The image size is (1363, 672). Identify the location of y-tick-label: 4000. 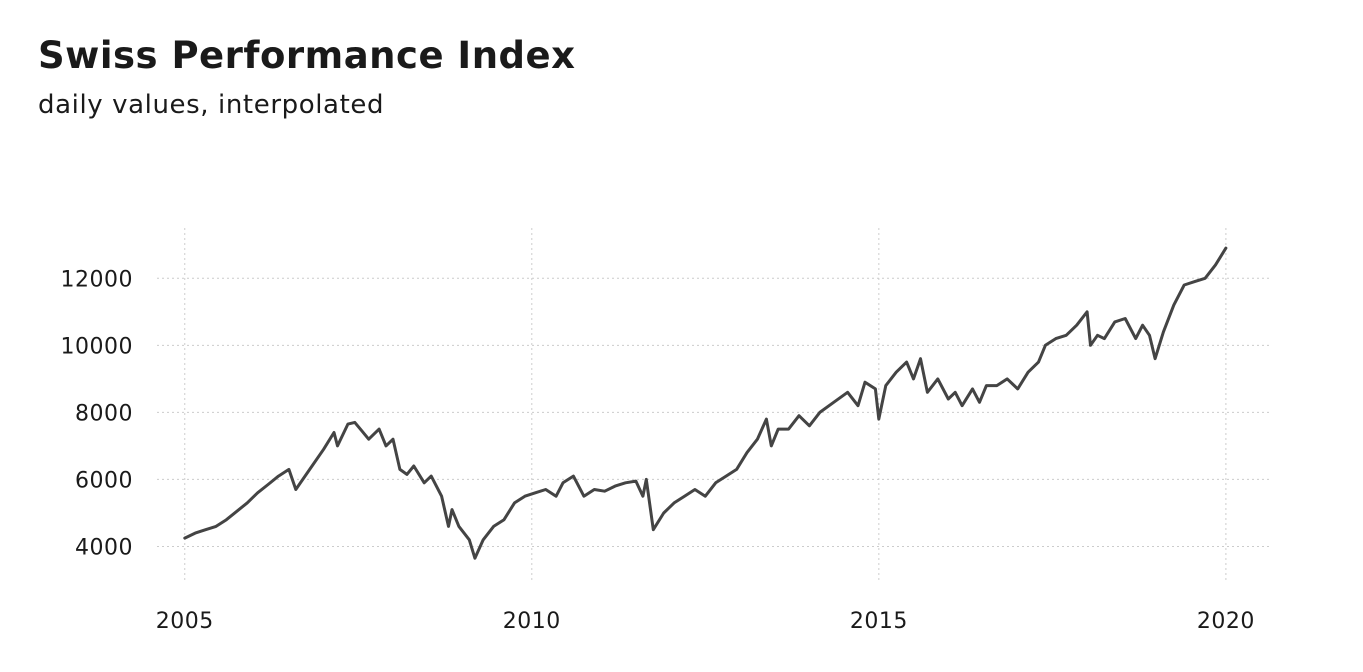
(104, 547).